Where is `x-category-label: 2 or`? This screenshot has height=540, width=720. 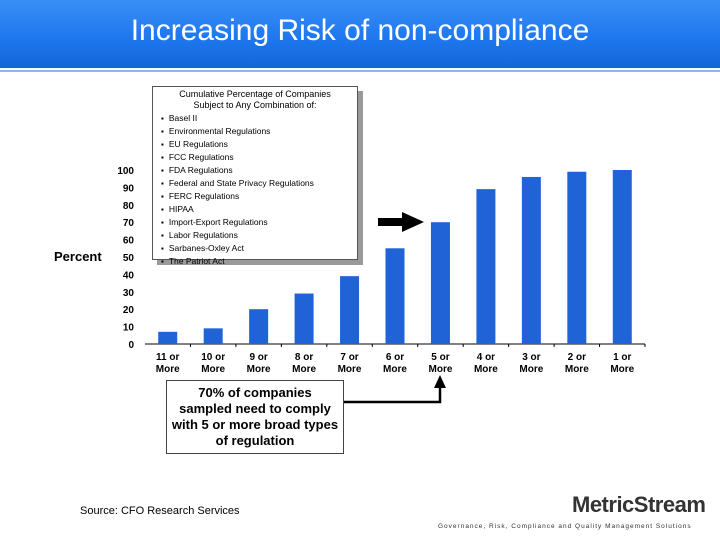 x-category-label: 2 or is located at coordinates (577, 357).